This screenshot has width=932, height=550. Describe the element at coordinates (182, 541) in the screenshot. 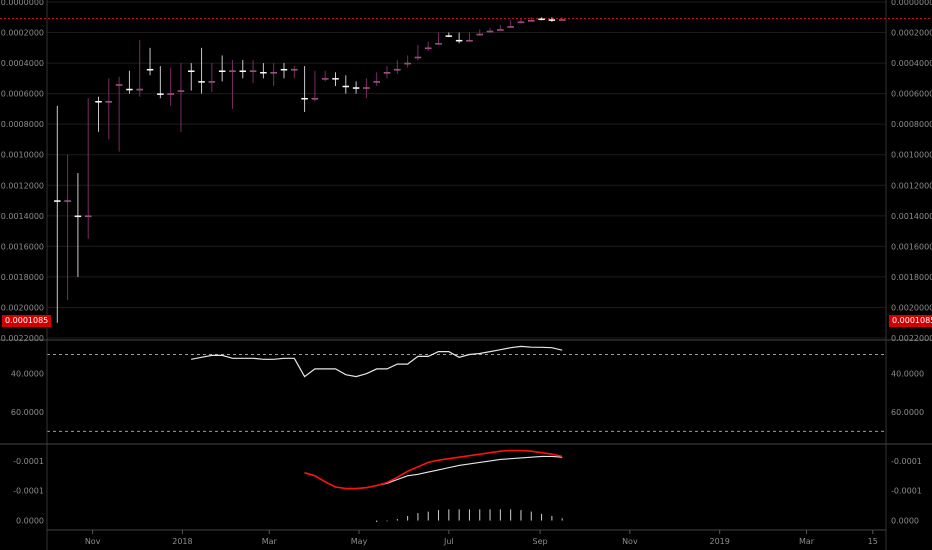

I see `time-tick-label: 2018` at that location.